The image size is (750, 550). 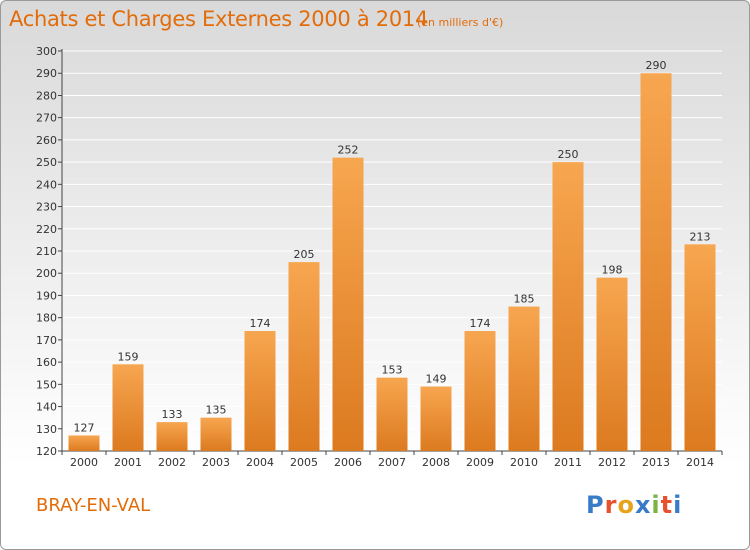 I want to click on y-tick-label: 120, so click(x=46, y=451).